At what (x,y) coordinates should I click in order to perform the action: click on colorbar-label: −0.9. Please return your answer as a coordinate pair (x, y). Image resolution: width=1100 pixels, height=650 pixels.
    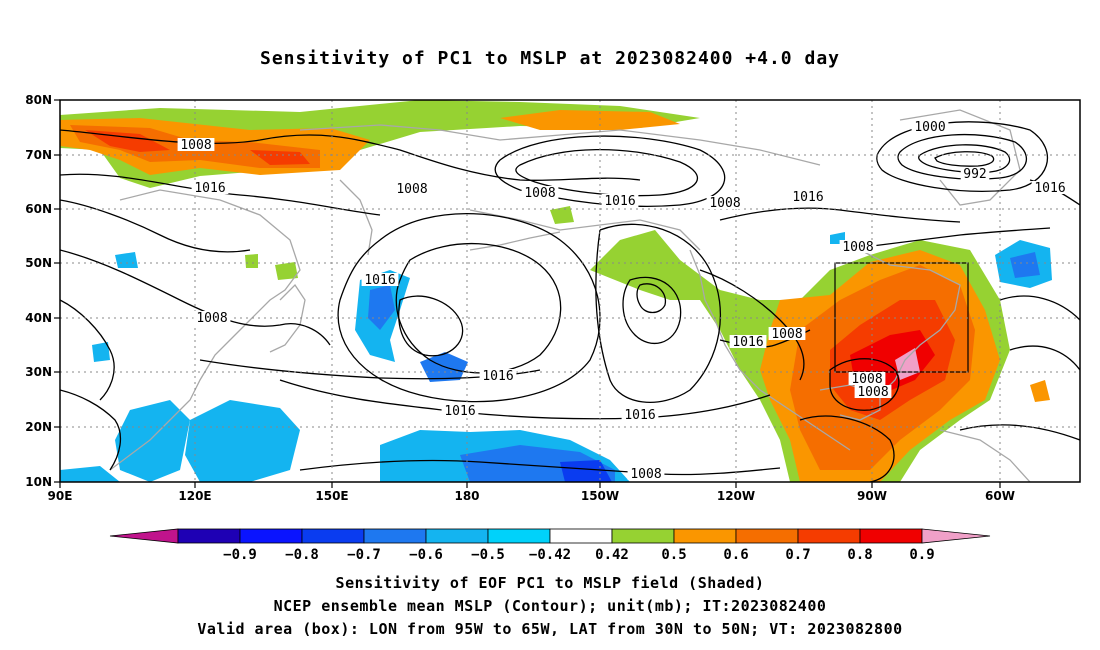
    Looking at the image, I should click on (240, 555).